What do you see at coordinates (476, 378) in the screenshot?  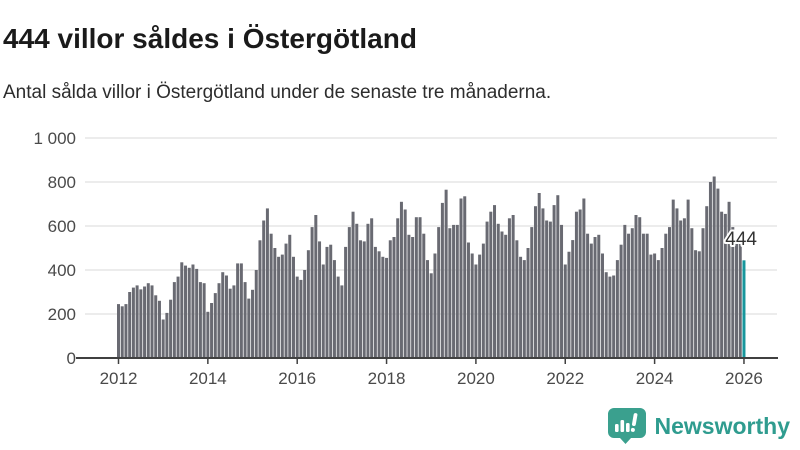 I see `x-tick-label: 2020` at bounding box center [476, 378].